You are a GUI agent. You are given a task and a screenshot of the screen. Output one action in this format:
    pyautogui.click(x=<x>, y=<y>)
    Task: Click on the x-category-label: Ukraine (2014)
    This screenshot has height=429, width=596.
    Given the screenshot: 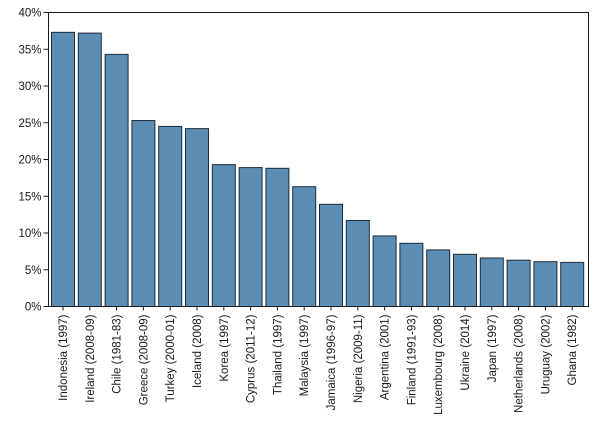 What is the action you would take?
    pyautogui.click(x=466, y=352)
    